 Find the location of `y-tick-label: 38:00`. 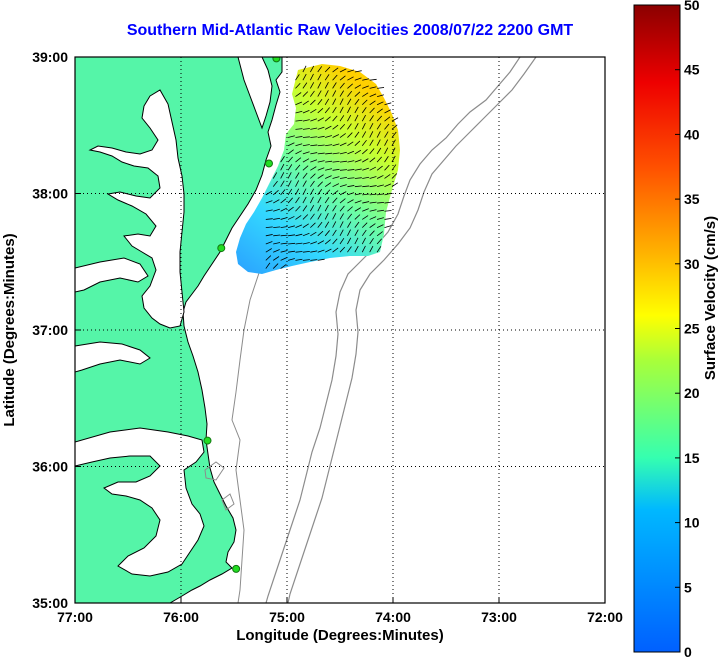

y-tick-label: 38:00 is located at coordinates (50, 194).